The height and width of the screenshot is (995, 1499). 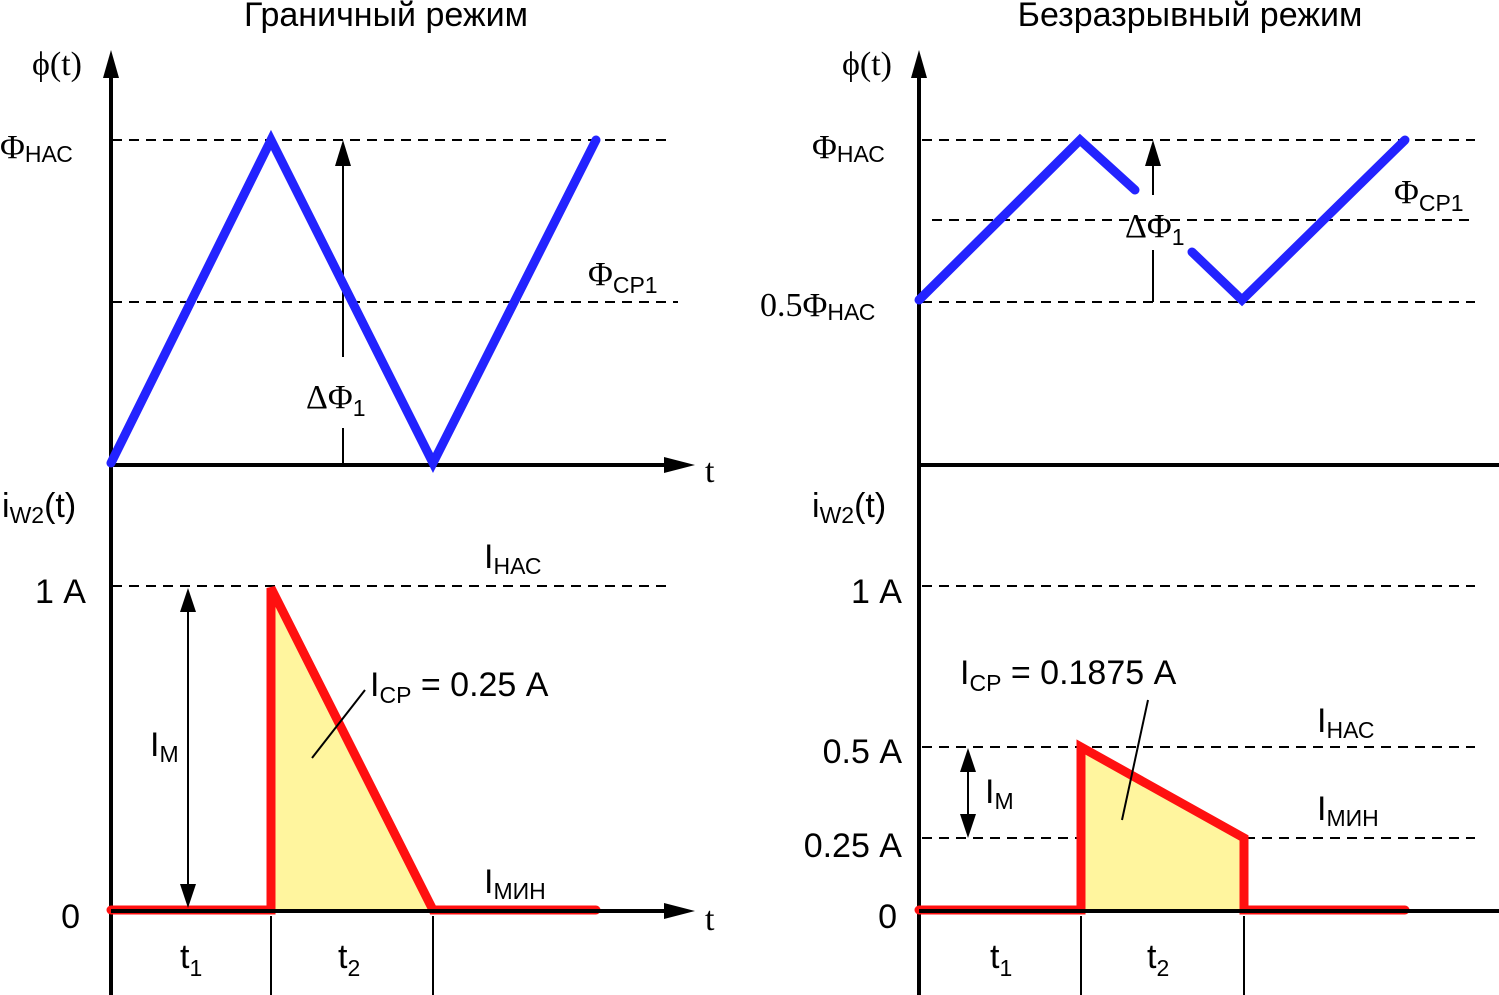 I want to click on left-t2-label: t2, so click(x=349, y=959).